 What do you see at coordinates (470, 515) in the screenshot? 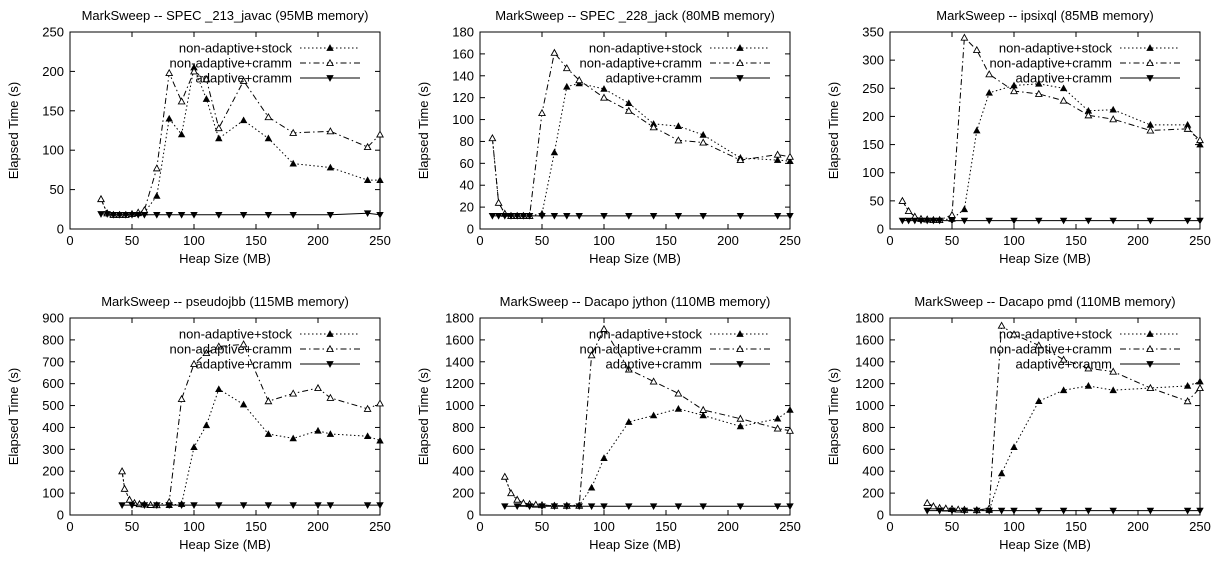
I see `y-tick-label: 0` at bounding box center [470, 515].